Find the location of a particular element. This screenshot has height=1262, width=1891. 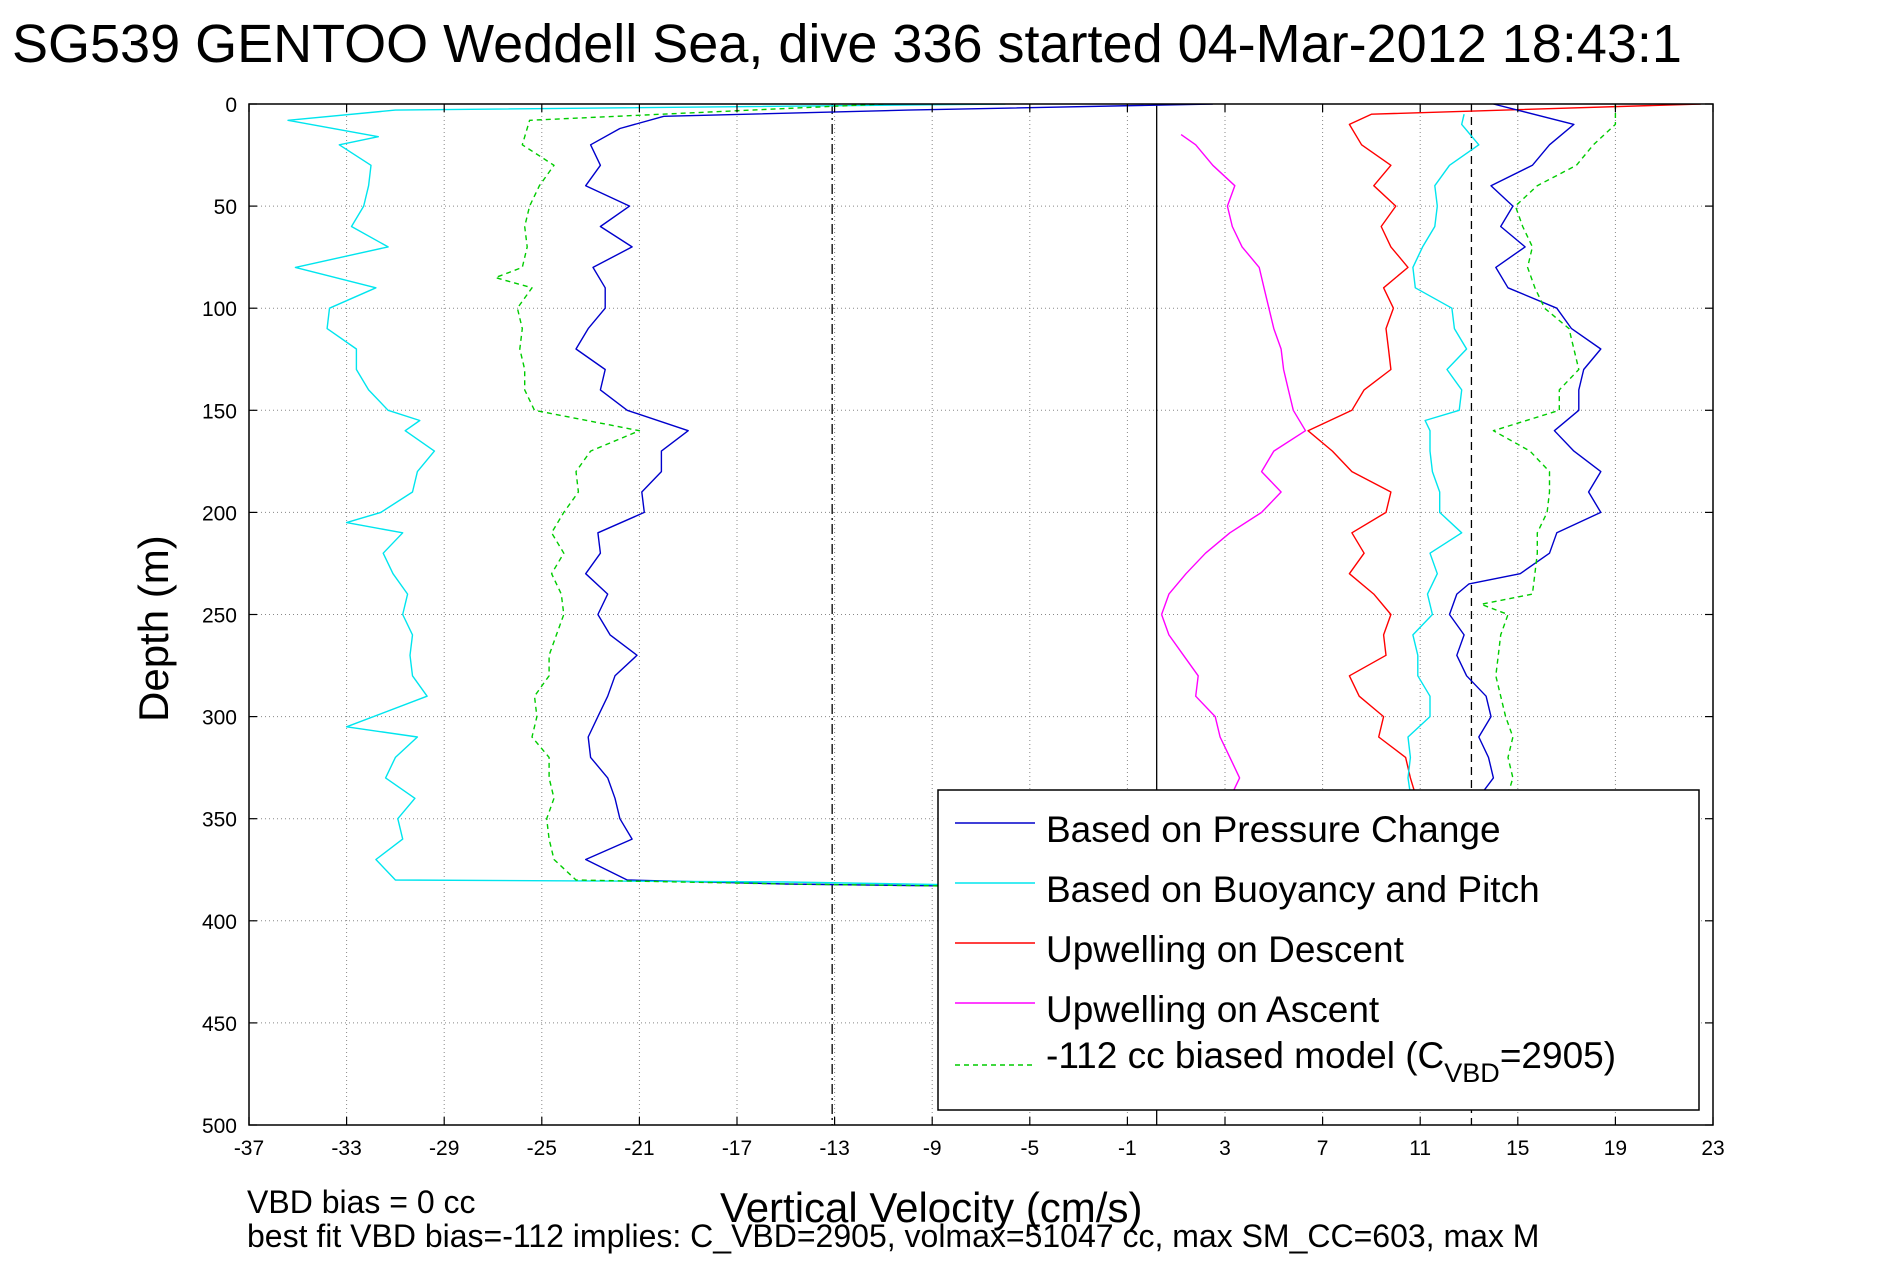

x-tick-label: 15 is located at coordinates (1517, 1148).